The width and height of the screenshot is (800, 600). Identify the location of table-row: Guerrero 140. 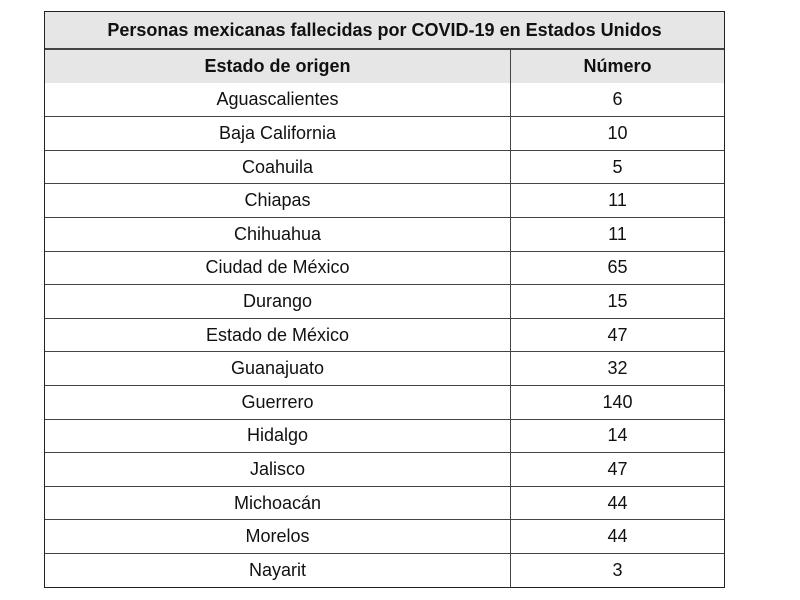
(384, 401).